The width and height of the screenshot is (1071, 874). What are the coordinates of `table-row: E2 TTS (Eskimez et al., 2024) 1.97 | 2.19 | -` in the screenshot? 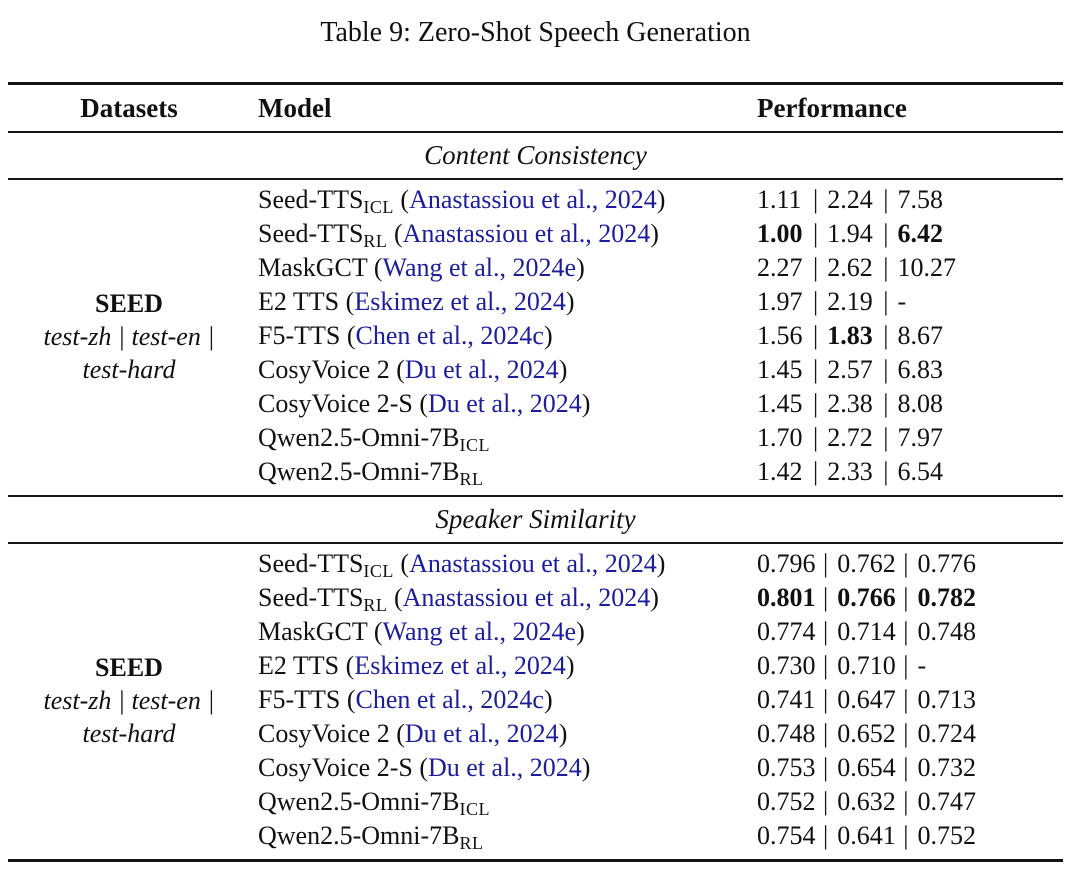 It's located at (656, 302).